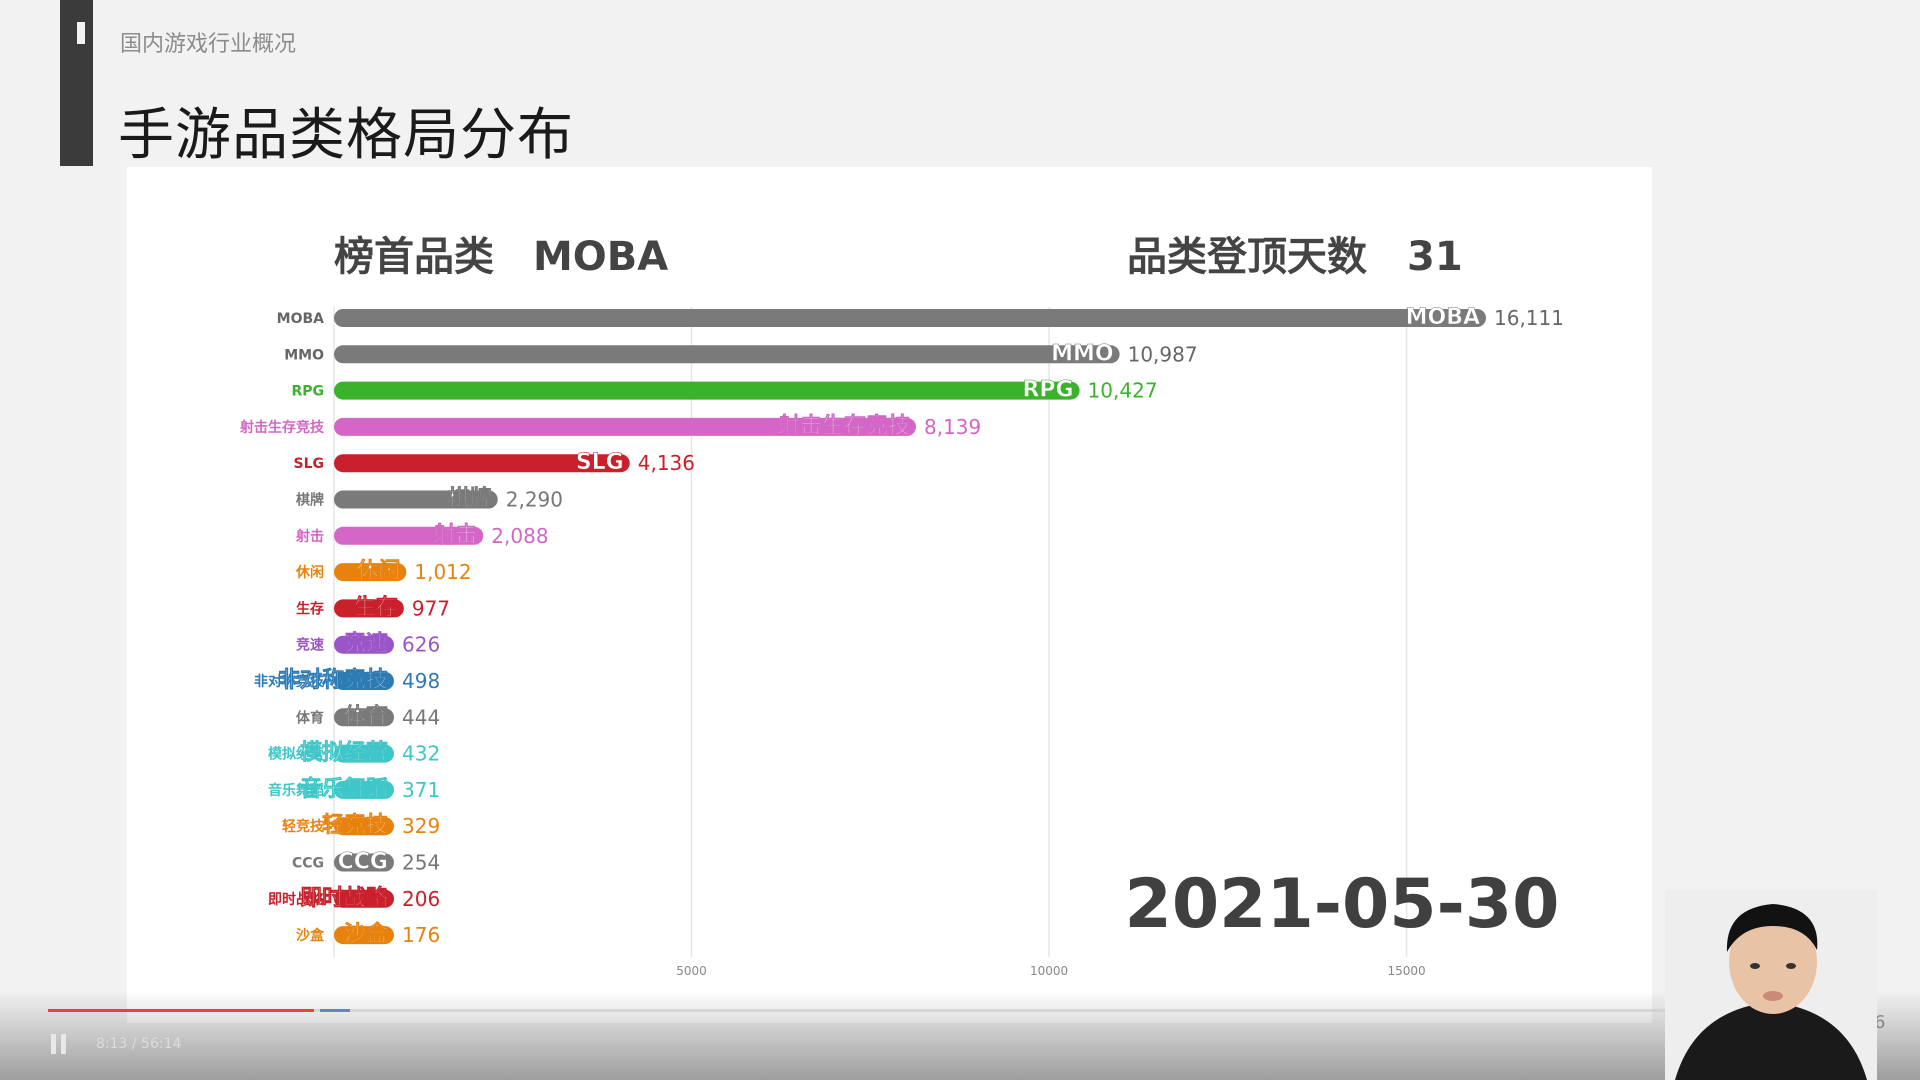 This screenshot has width=1920, height=1080. Describe the element at coordinates (181, 1010) in the screenshot. I see `progress-played` at that location.